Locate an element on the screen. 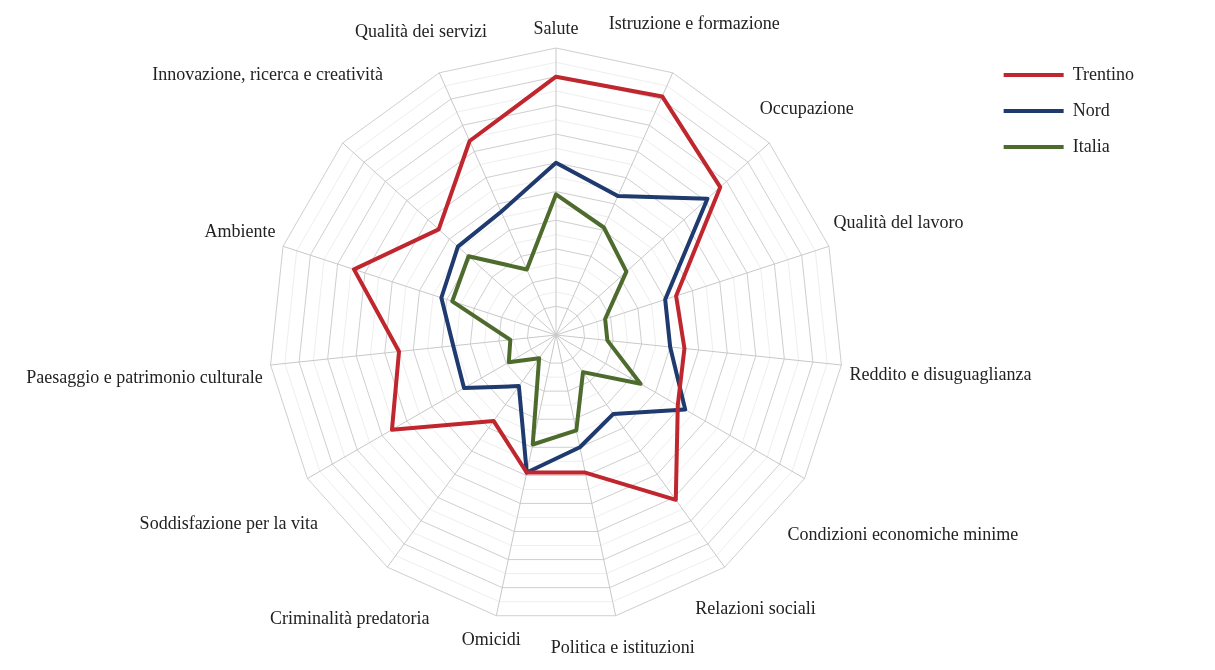  spoke-label: Reddito e disuguaglianza is located at coordinates (940, 374).